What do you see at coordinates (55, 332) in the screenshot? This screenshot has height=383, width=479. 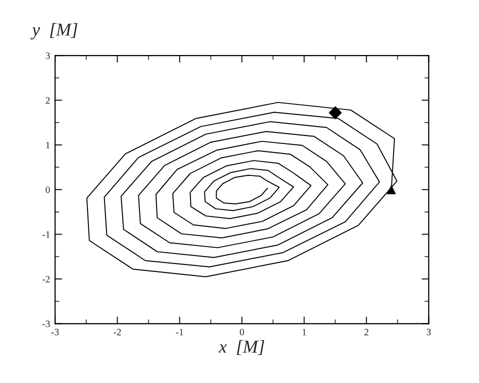 I see `x-tick-label: -3` at bounding box center [55, 332].